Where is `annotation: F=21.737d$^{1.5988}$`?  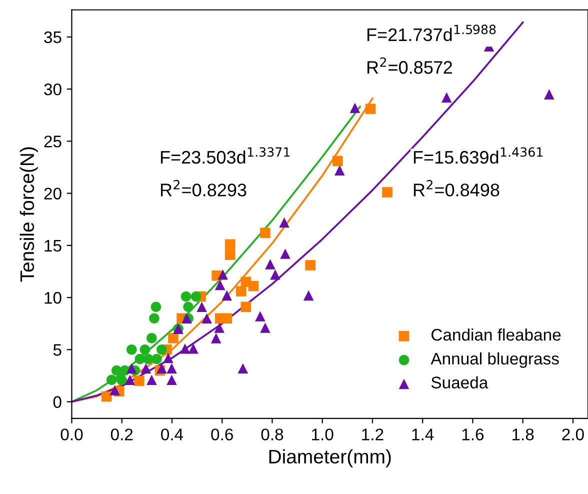
annotation: F=21.737d$^{1.5988}$ is located at coordinates (431, 33).